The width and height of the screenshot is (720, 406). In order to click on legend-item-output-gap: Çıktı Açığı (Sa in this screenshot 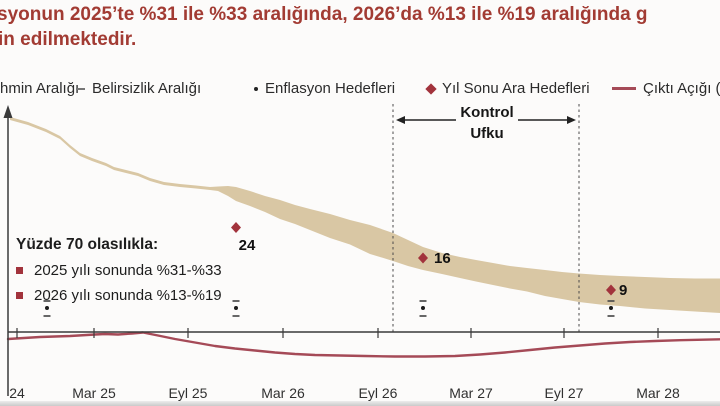, I will do `click(666, 88)`.